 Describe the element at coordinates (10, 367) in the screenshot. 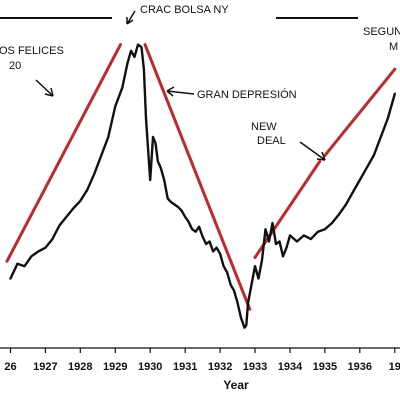

I see `x-tick-label: 26` at that location.